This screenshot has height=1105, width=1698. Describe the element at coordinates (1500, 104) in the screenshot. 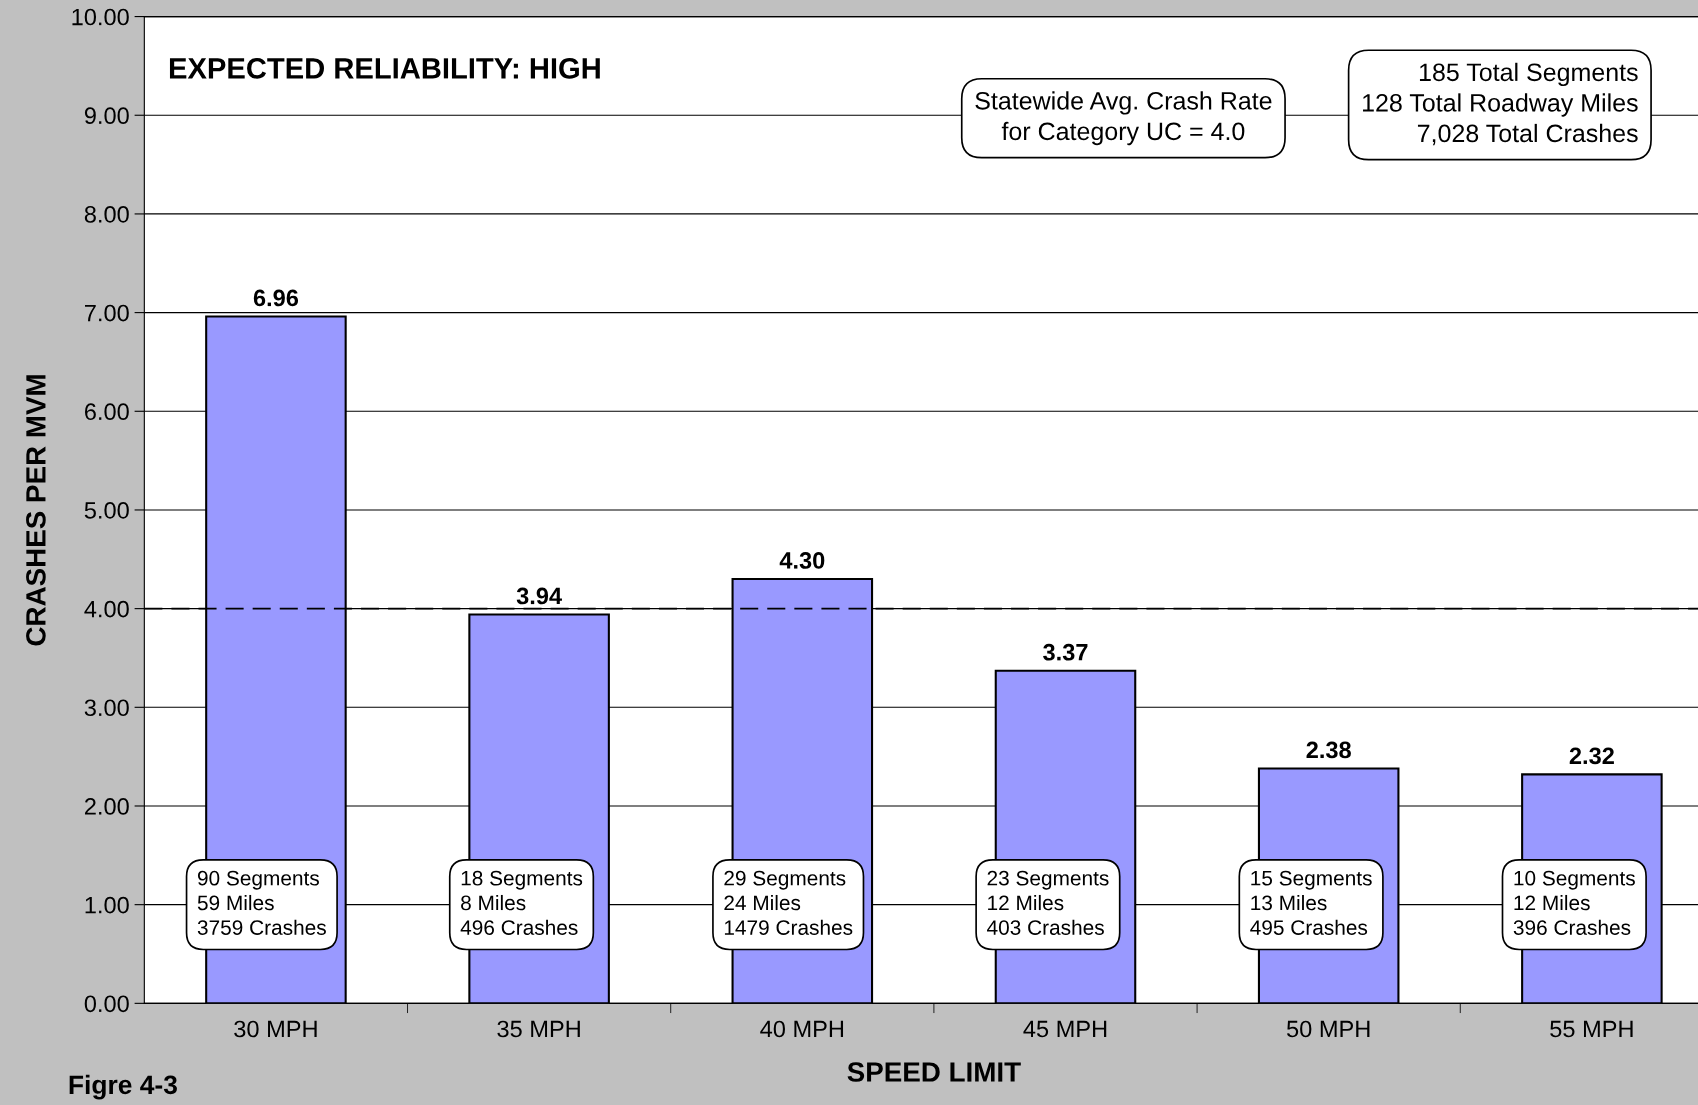

I see `annotation: 185 Total Segments 128 Total Roadway Miles 7,028 Total Crashes` at that location.